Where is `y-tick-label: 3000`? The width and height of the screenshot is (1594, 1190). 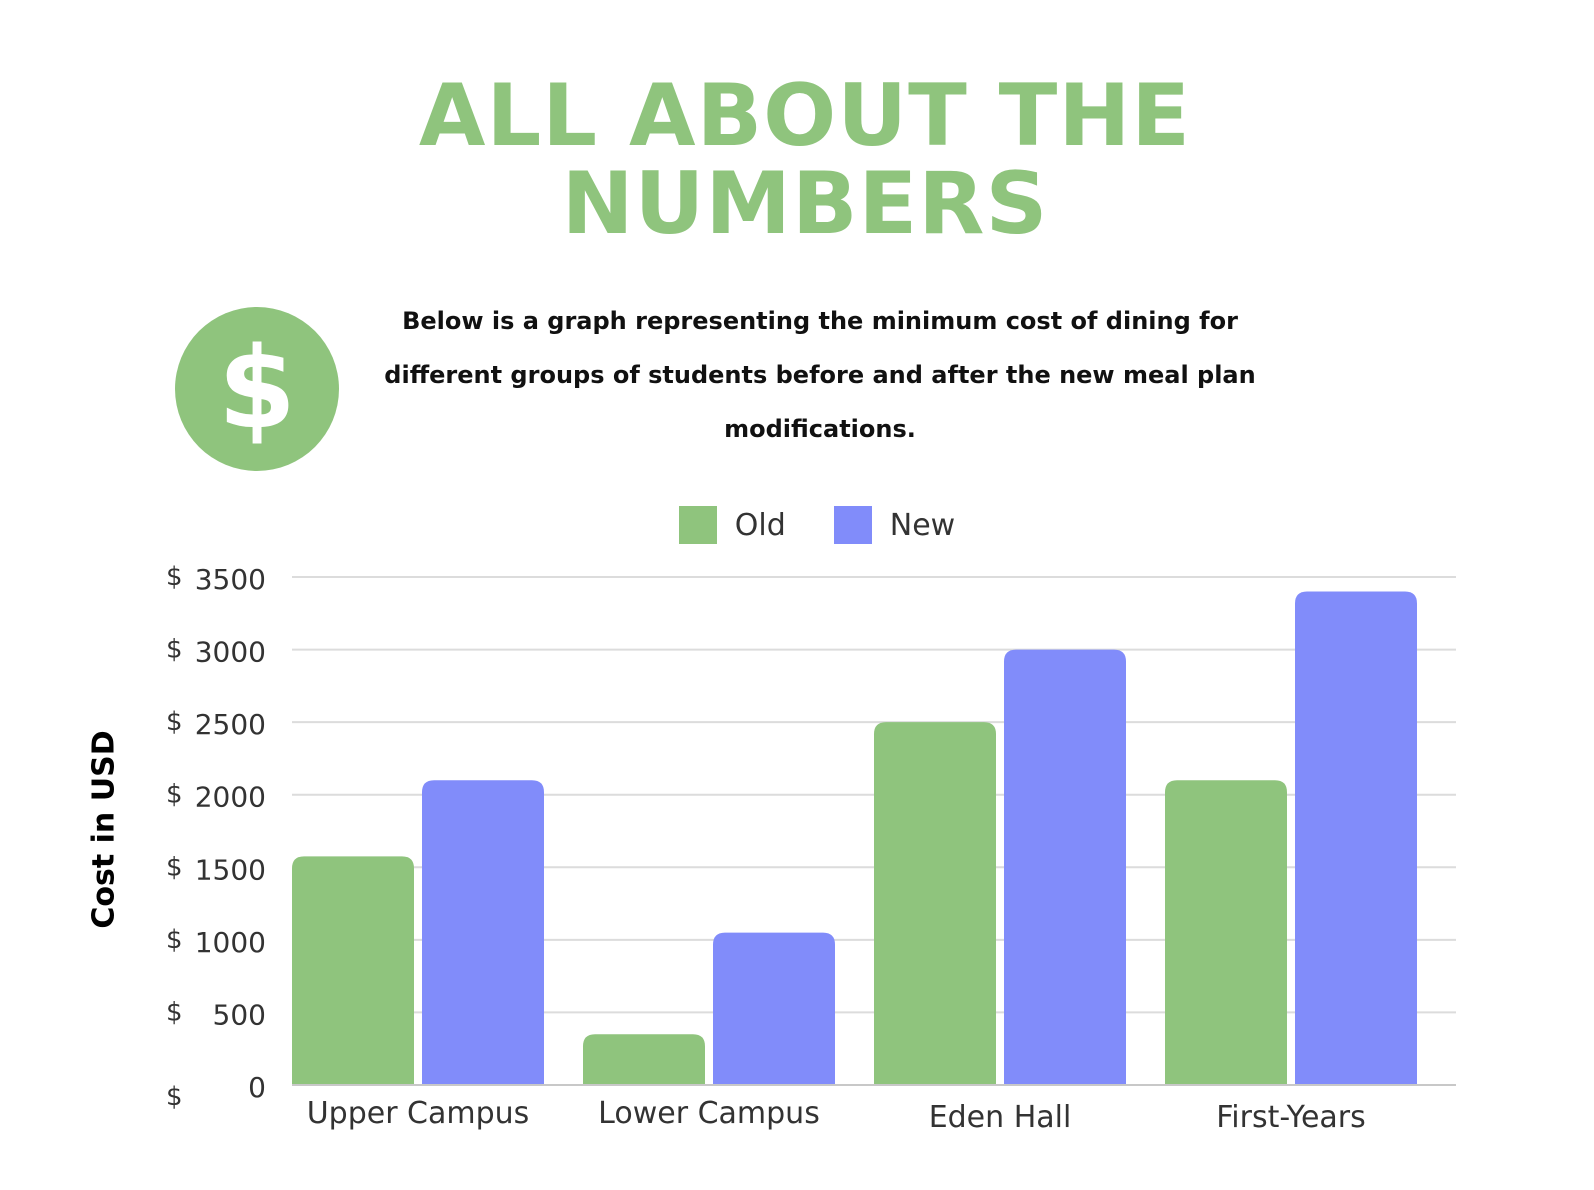 y-tick-label: 3000 is located at coordinates (230, 652).